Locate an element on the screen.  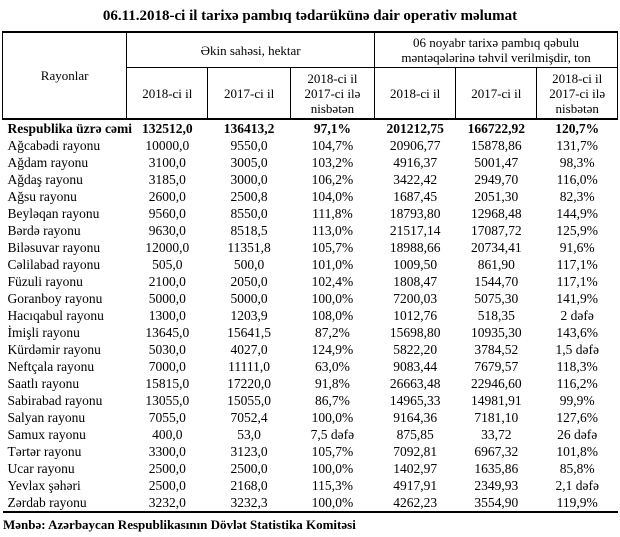
row-region-name: Ağdam rayonu is located at coordinates (48, 162).